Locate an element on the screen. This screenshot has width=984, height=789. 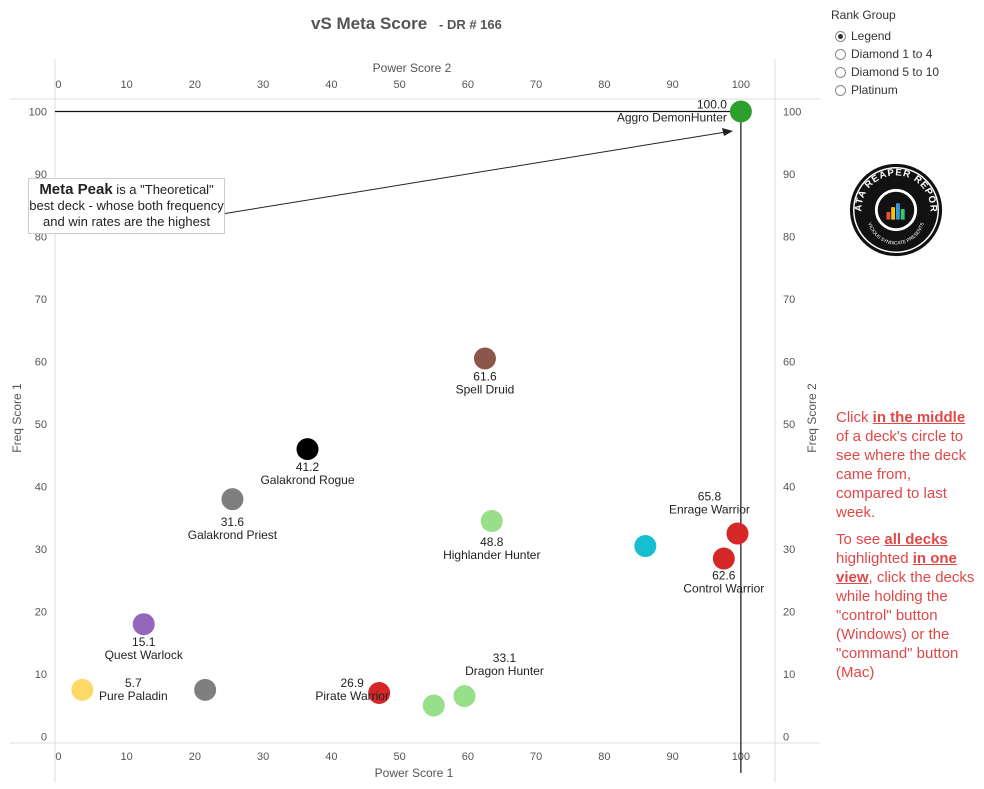
y-tick-label: 100 is located at coordinates (38, 113).